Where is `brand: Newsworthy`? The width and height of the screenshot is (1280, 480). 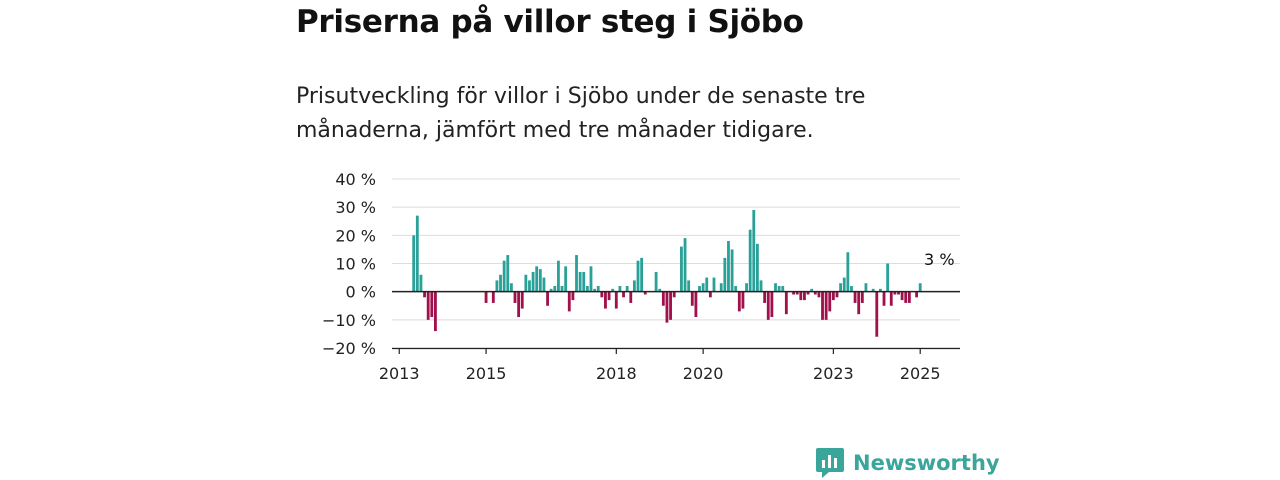
brand: Newsworthy is located at coordinates (907, 463).